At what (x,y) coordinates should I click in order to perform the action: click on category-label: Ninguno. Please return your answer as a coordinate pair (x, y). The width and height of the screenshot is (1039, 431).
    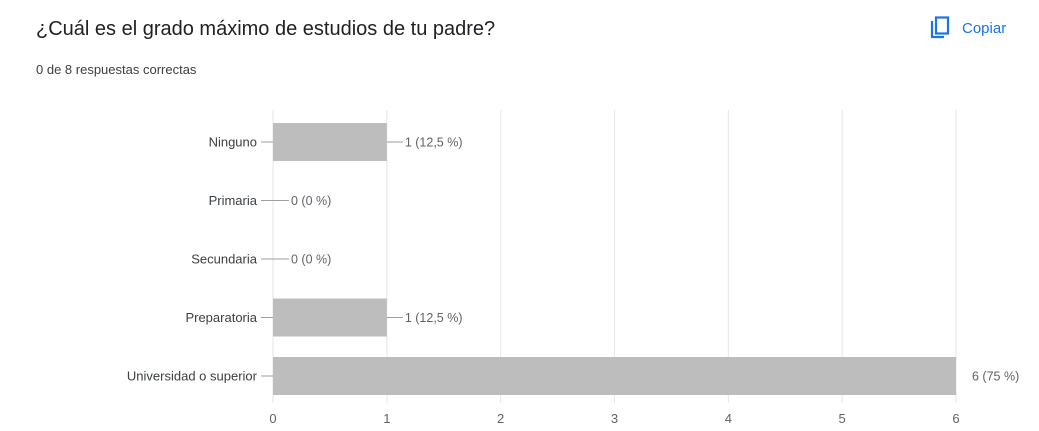
    Looking at the image, I should click on (233, 142).